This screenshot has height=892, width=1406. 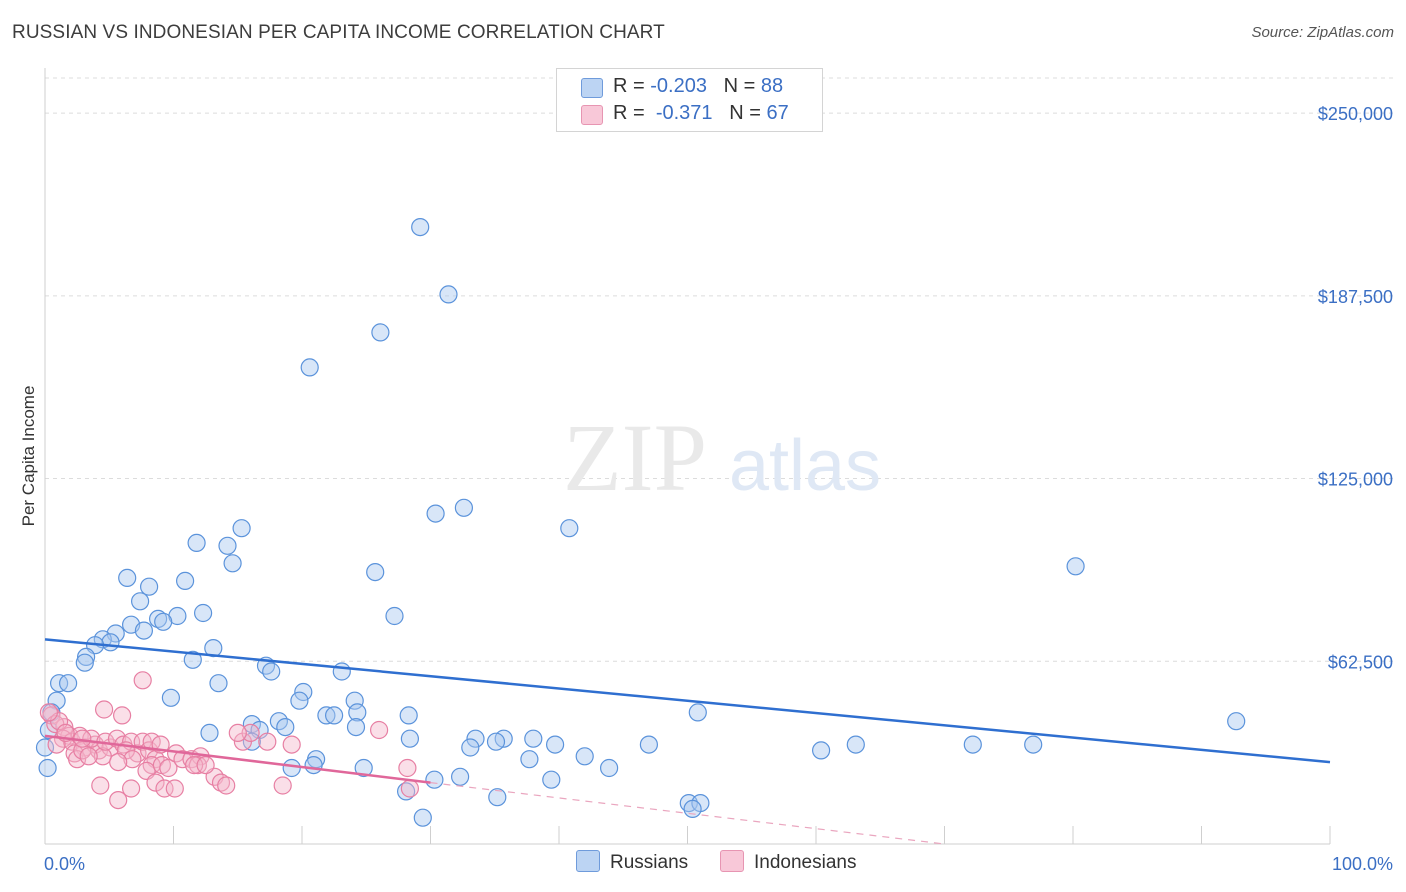 I want to click on legend-n-value-russians: 88, so click(x=772, y=86).